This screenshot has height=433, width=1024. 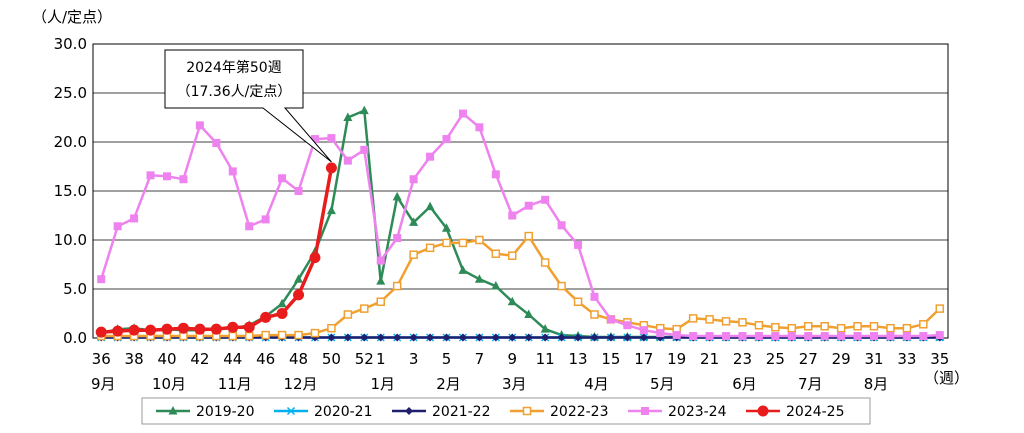 What do you see at coordinates (232, 359) in the screenshot?
I see `x-tick-label: 44` at bounding box center [232, 359].